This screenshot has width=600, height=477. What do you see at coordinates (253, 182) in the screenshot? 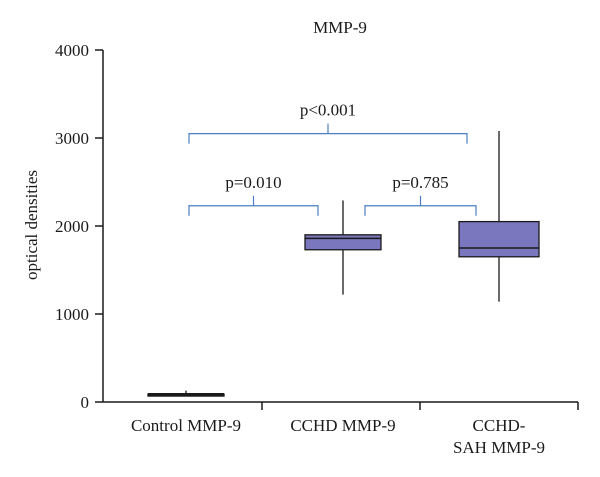
I see `p-value-label: p=0.010` at bounding box center [253, 182].